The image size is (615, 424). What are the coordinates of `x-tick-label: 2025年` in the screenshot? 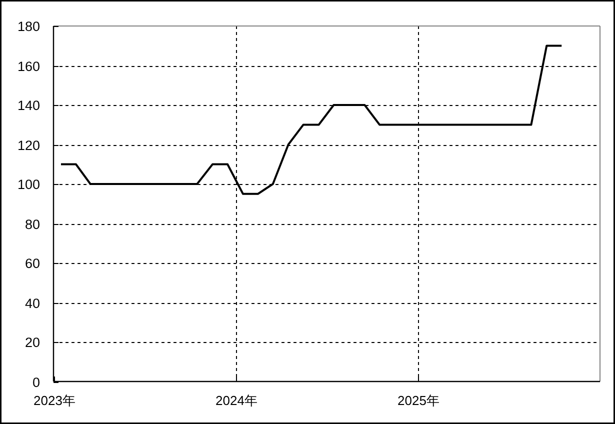 It's located at (419, 400).